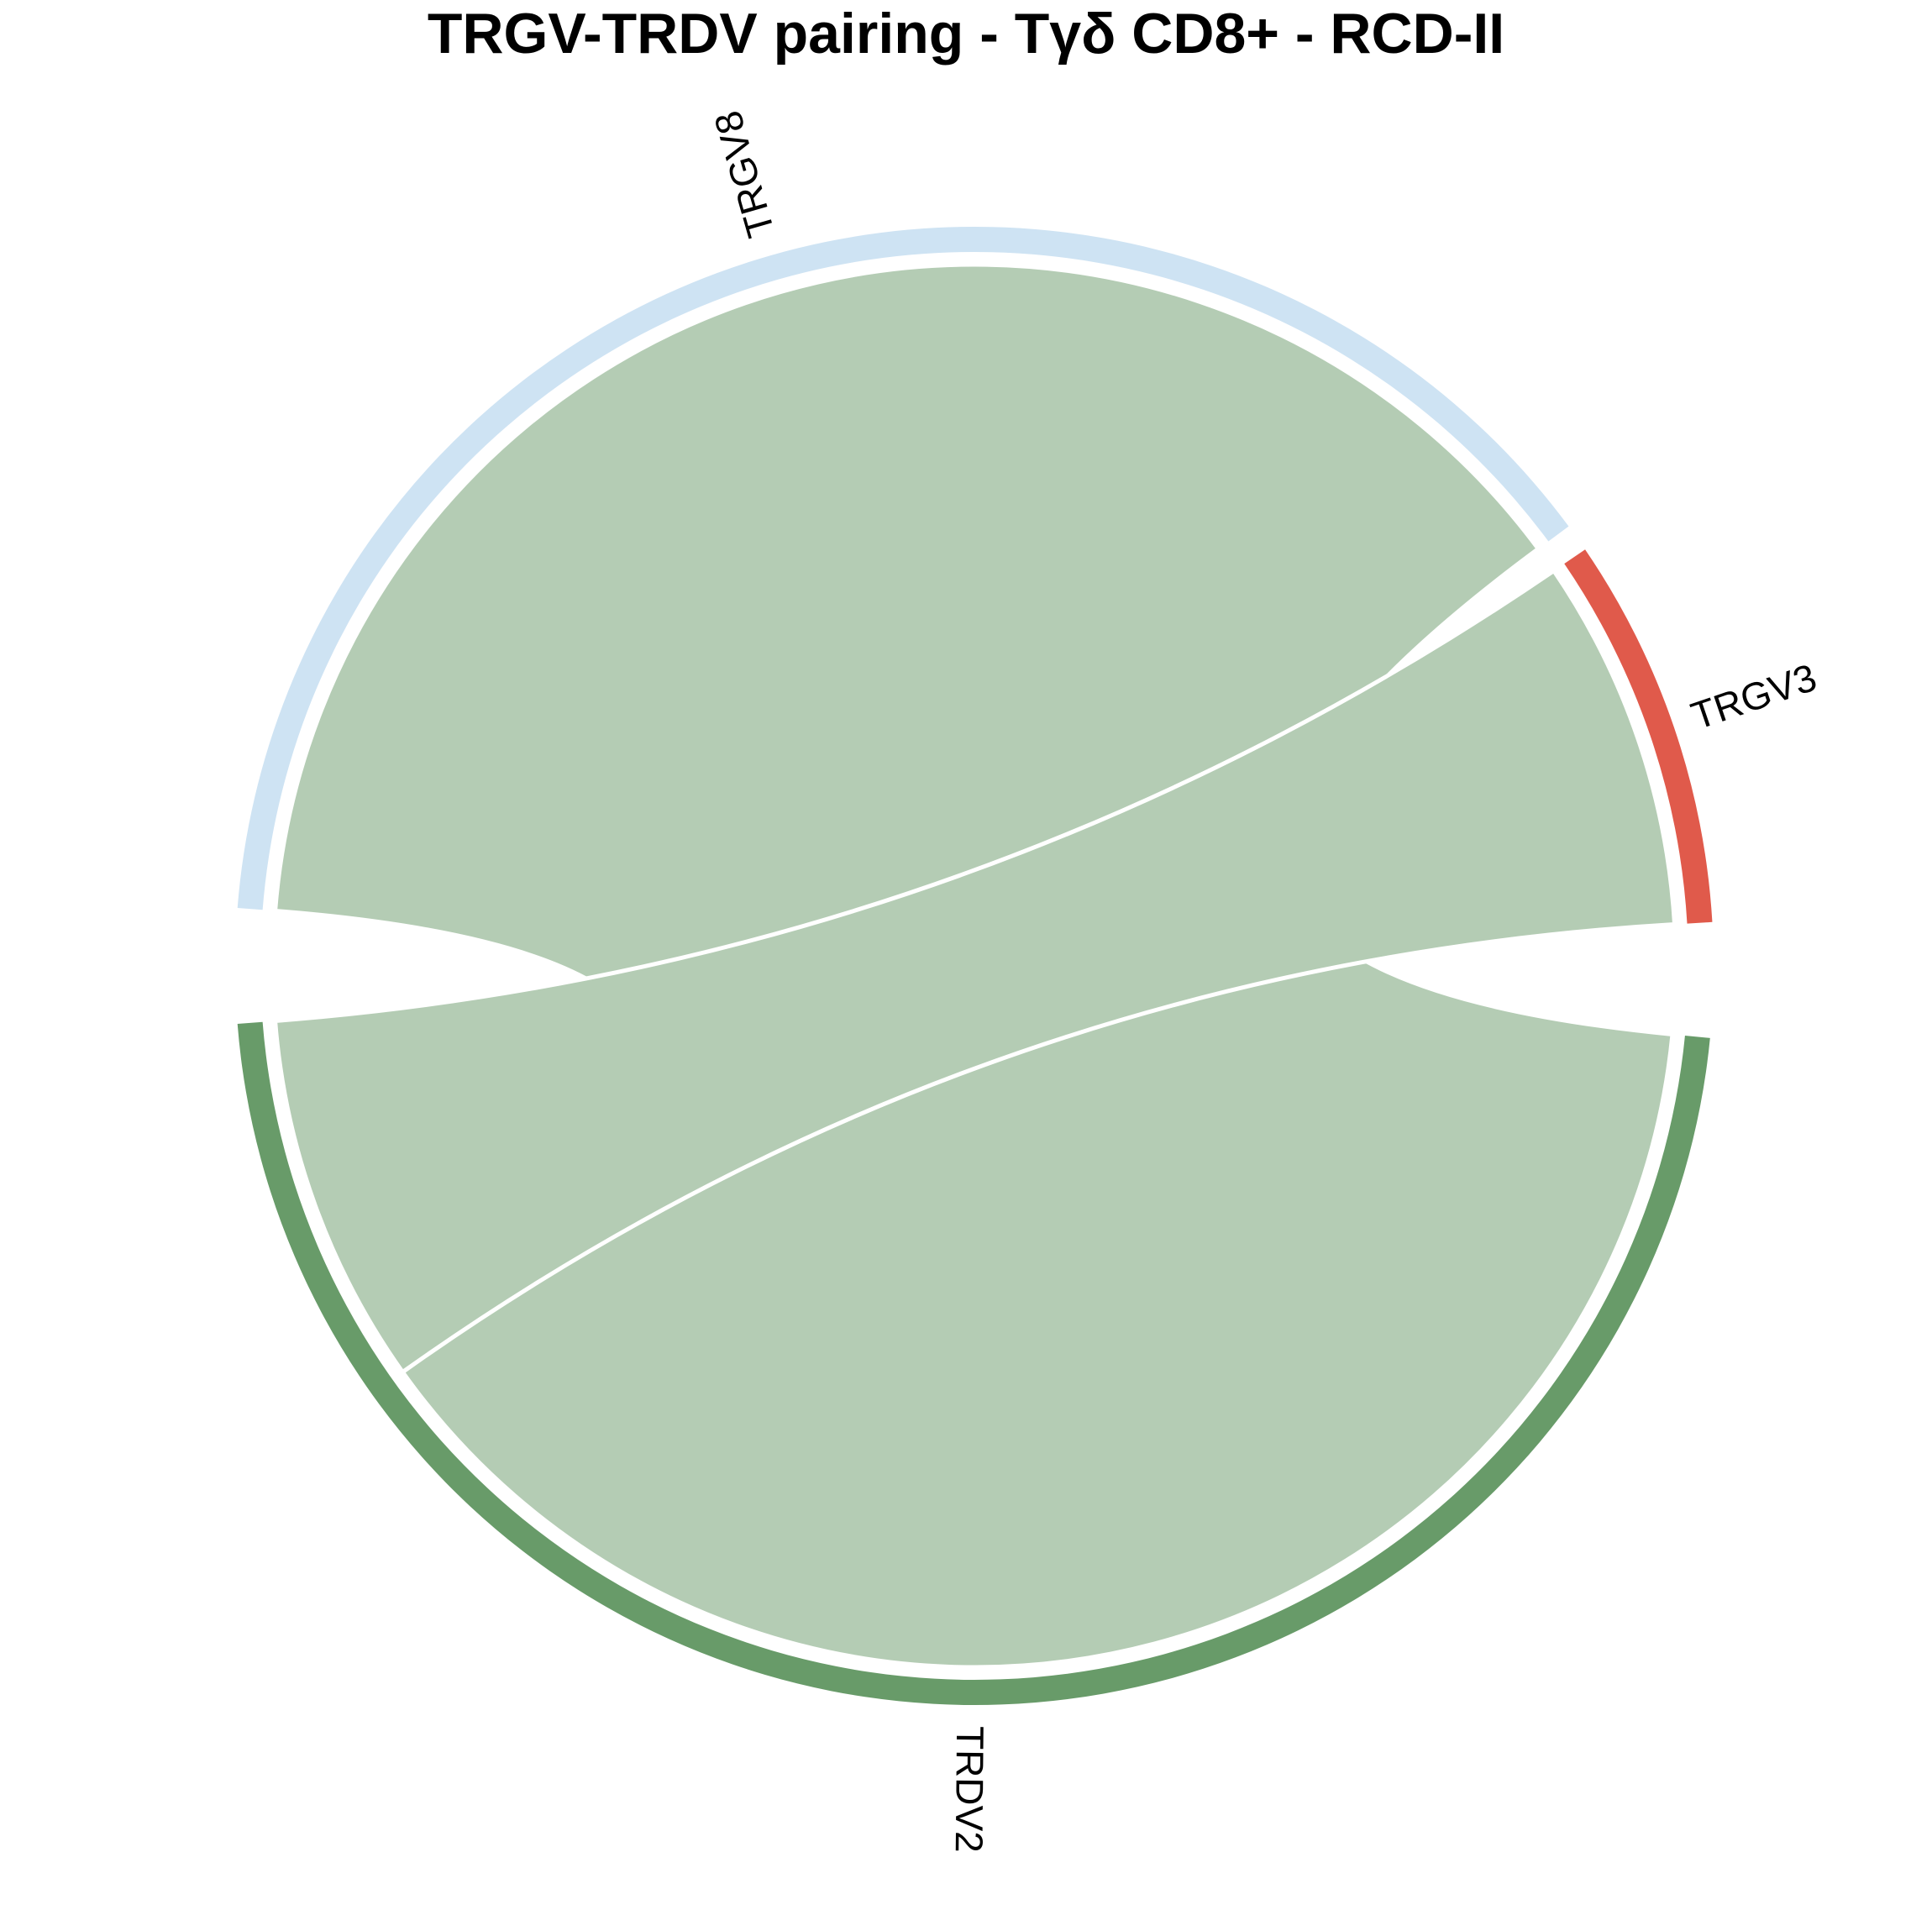  What do you see at coordinates (970, 1789) in the screenshot?
I see `sector-label-trdv2: TRDV2` at bounding box center [970, 1789].